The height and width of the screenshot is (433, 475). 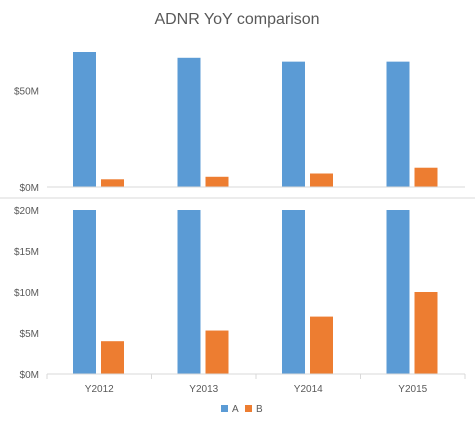 I want to click on legend-swatch-B, so click(x=248, y=408).